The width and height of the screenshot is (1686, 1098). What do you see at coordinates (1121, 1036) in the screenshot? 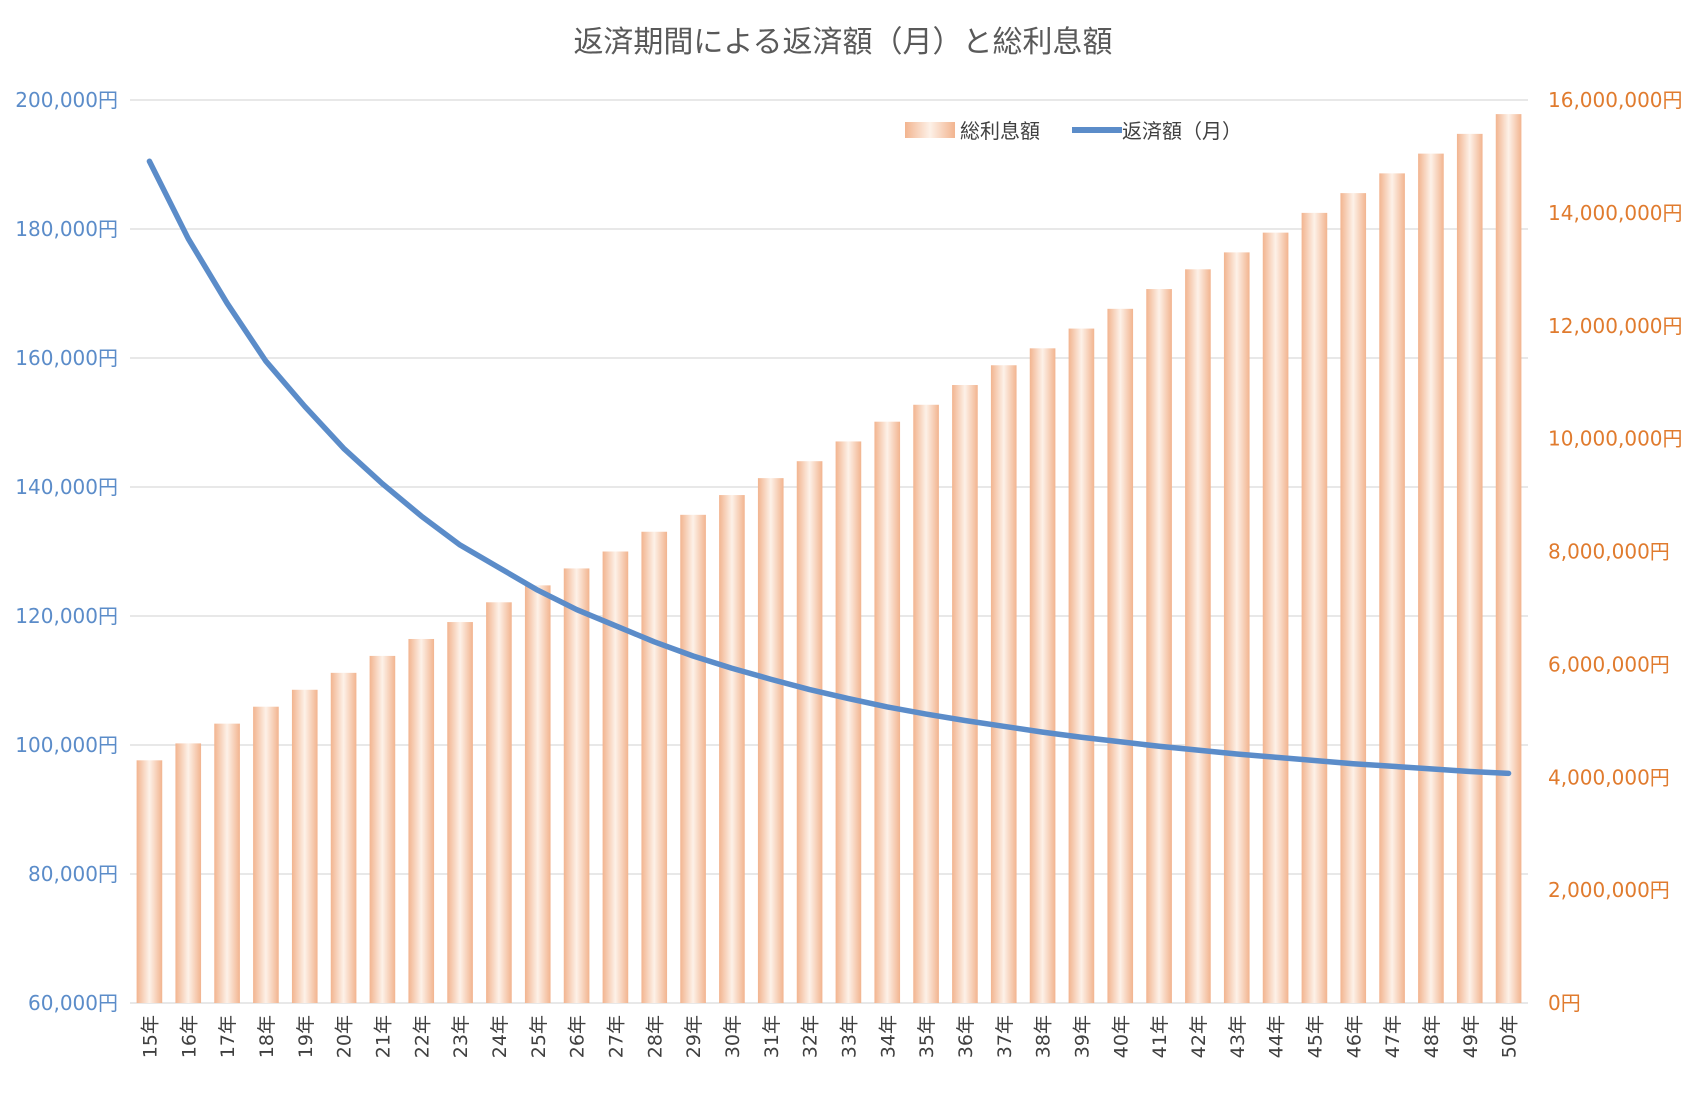
I see `x-axis-tick-label: 40年` at bounding box center [1121, 1036].